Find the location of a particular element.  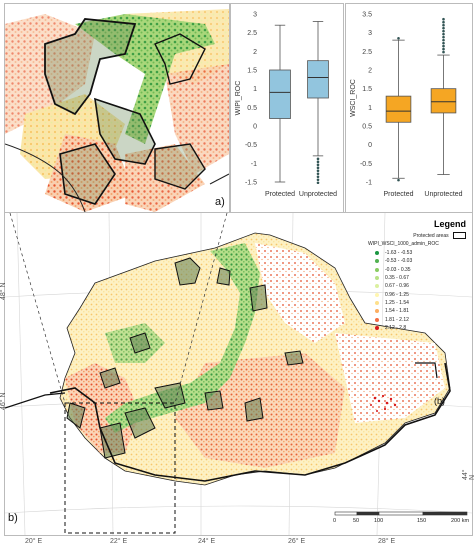

legend-class-row: 1.81 - 2.12 is located at coordinates (417, 319).